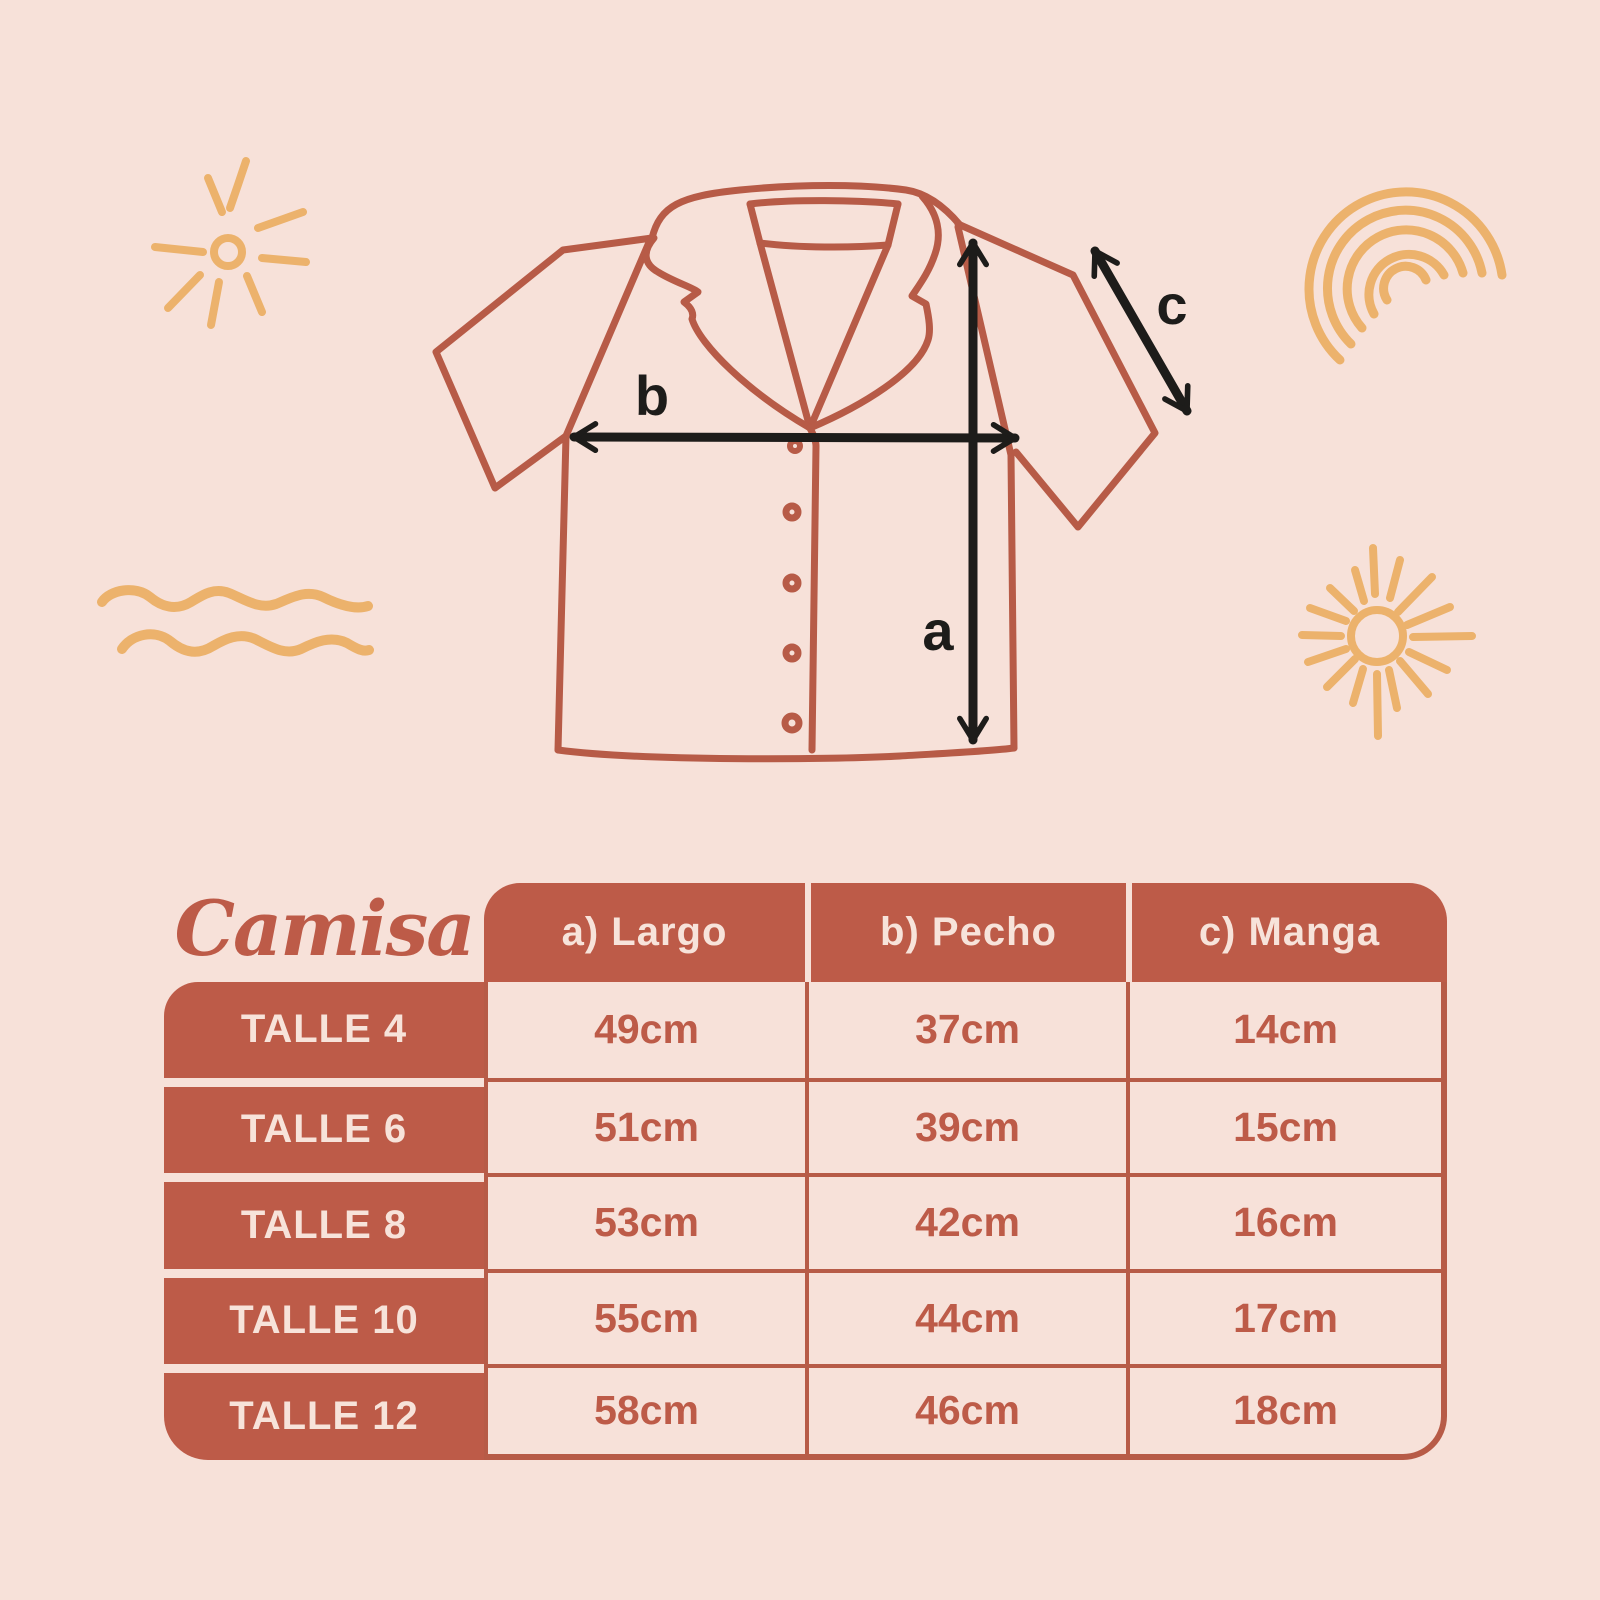 The width and height of the screenshot is (1600, 1600). Describe the element at coordinates (324, 1221) in the screenshot. I see `row-header-talle-8: TALLE 8` at that location.